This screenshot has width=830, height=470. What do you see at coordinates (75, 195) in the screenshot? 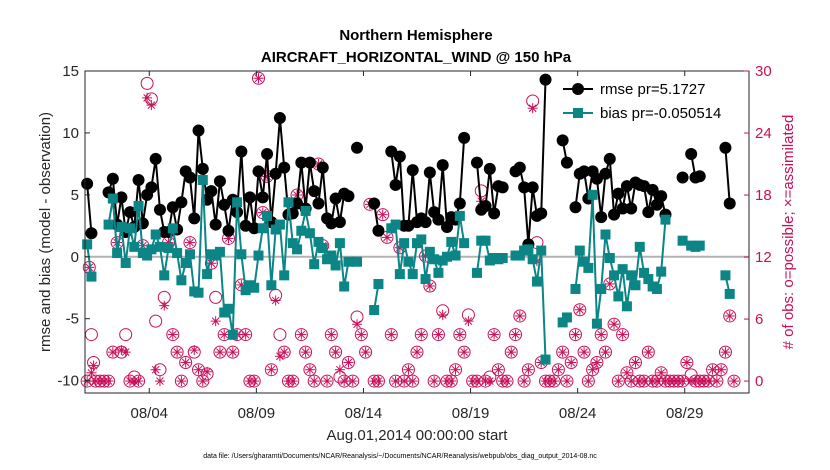
I see `y-left-tick-label: 5` at bounding box center [75, 195].